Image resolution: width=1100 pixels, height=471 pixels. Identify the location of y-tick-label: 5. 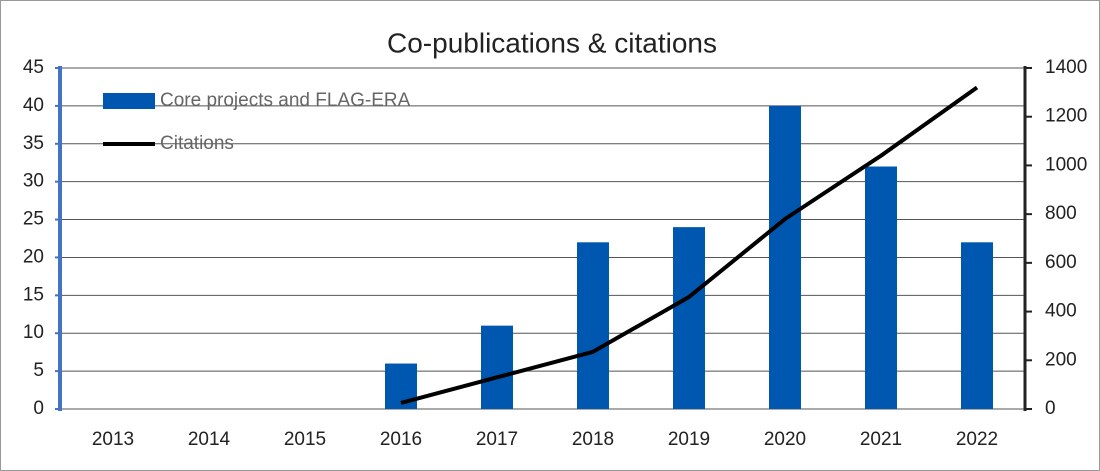
(38, 370).